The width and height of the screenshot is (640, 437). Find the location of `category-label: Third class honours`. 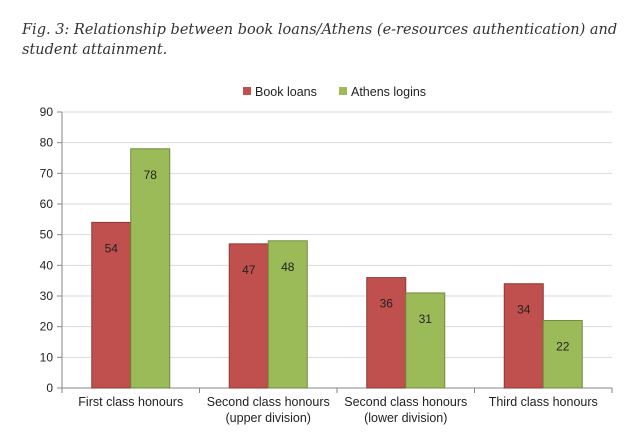

category-label: Third class honours is located at coordinates (543, 402).